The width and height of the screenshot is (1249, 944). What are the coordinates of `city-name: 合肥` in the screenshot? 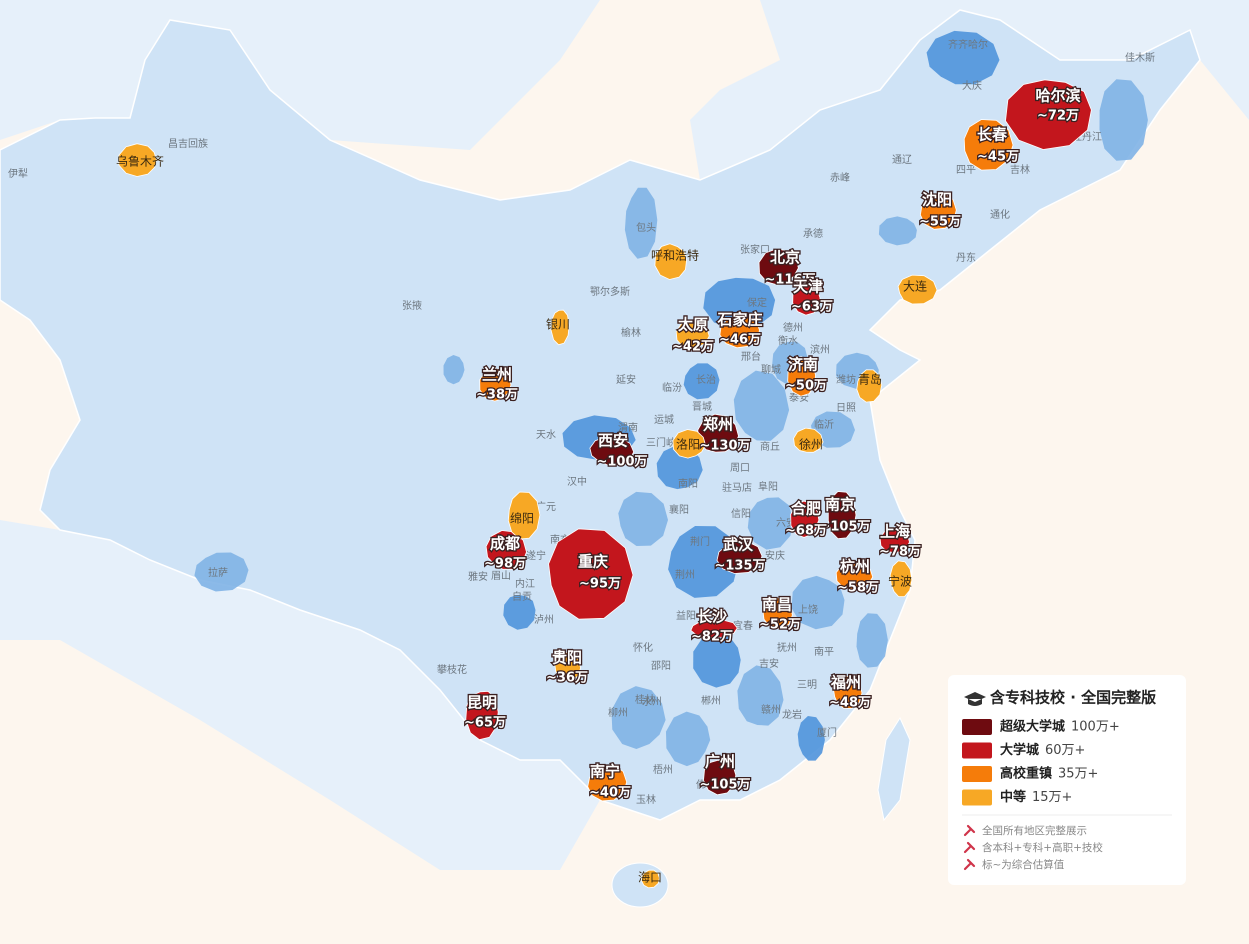 It's located at (805, 509).